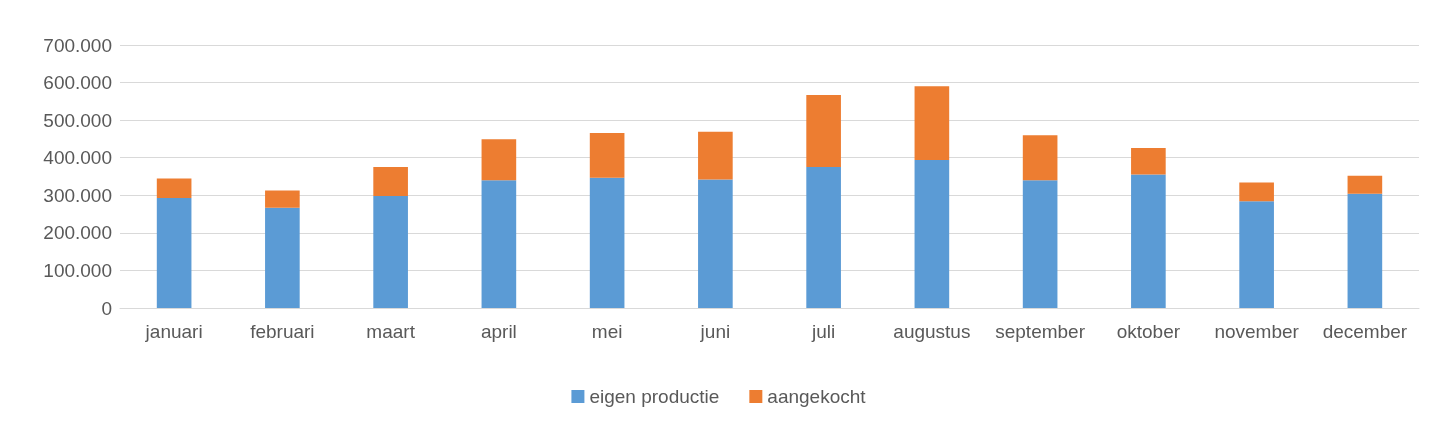 Image resolution: width=1437 pixels, height=423 pixels. Describe the element at coordinates (823, 331) in the screenshot. I see `x-tick-label: juli` at that location.